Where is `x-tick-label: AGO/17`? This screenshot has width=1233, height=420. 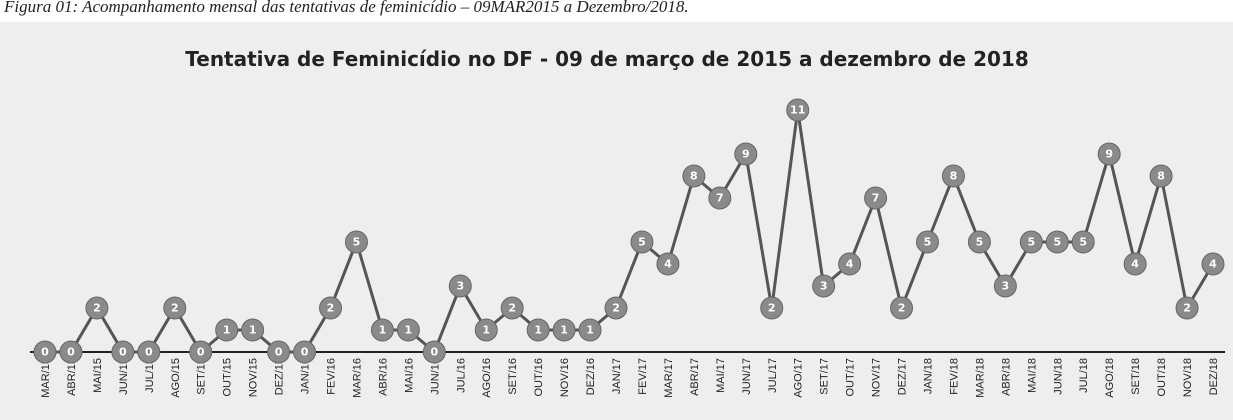
x-tick-label: AGO/17 is located at coordinates (799, 378).